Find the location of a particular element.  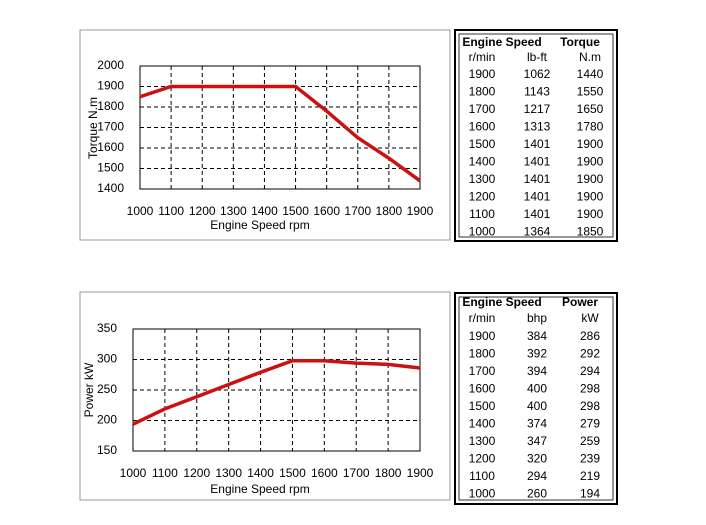

table-unit: bhp is located at coordinates (537, 318).